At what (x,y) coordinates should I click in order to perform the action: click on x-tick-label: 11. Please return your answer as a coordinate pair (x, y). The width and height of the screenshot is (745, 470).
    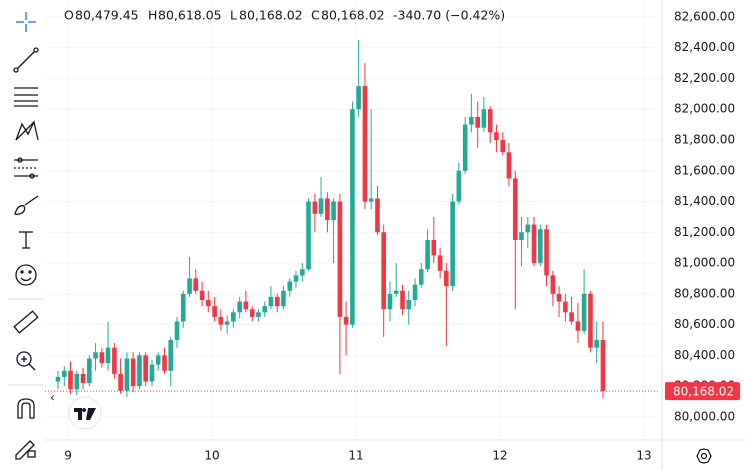
    Looking at the image, I should click on (355, 456).